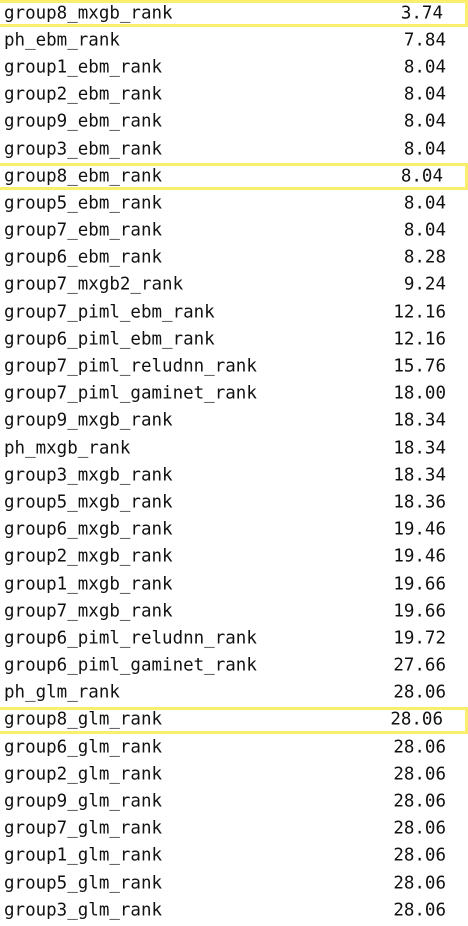 Image resolution: width=468 pixels, height=926 pixels. I want to click on list-item: ph_glm_rank 28.06, so click(234, 693).